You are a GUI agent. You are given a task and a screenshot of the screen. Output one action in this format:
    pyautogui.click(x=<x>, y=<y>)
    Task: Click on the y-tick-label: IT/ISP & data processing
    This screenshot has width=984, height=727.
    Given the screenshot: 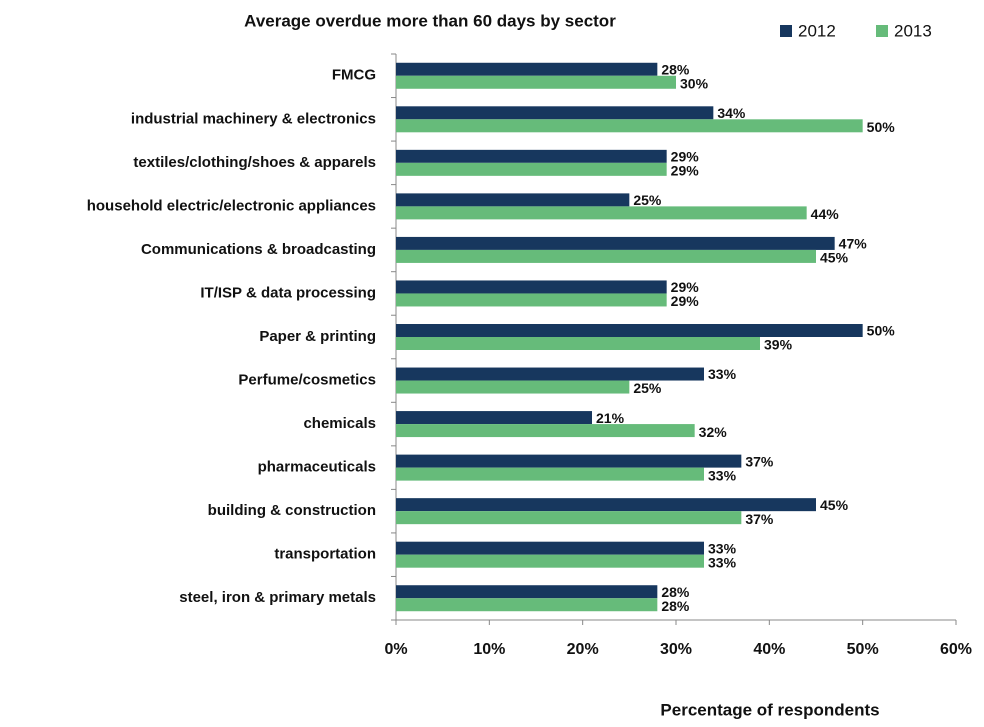 What is the action you would take?
    pyautogui.click(x=288, y=292)
    